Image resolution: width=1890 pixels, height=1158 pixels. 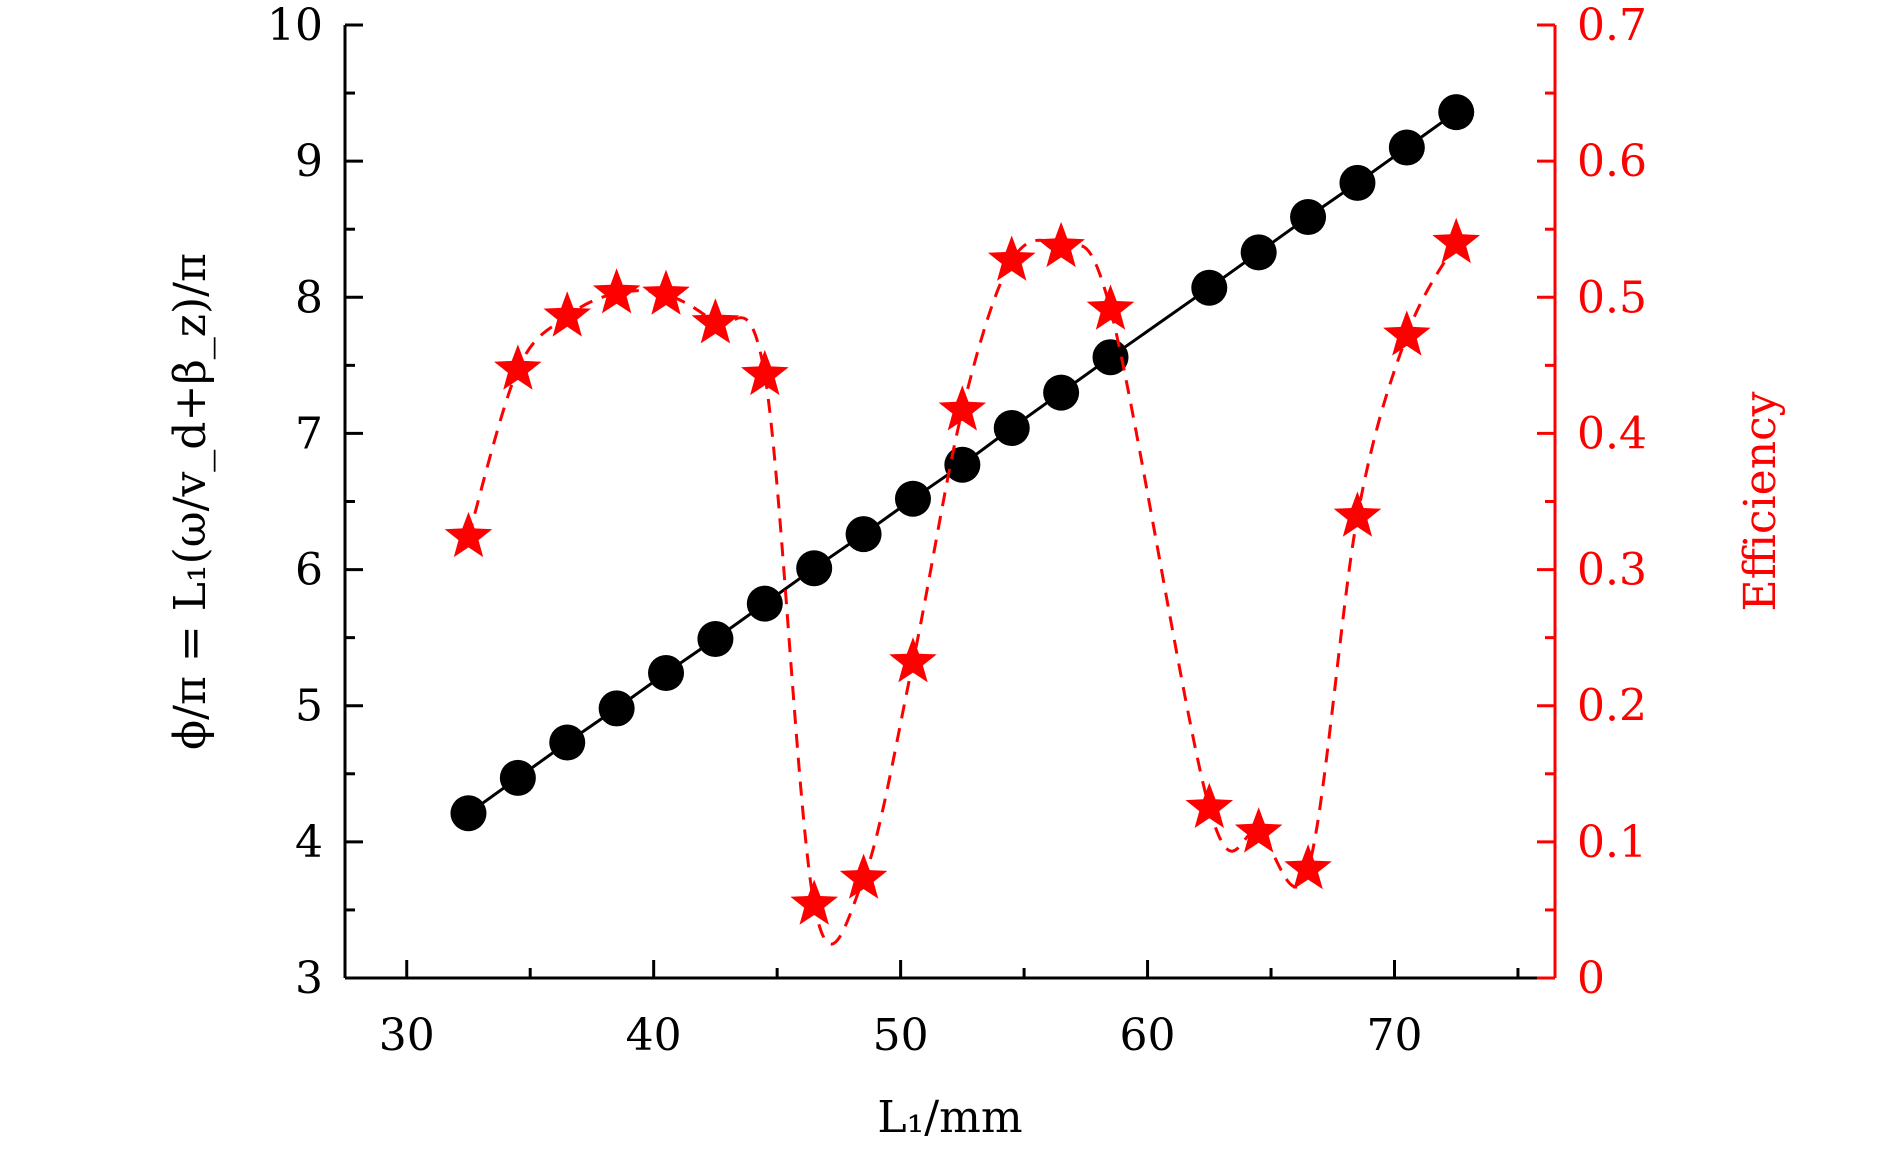 I want to click on y2-axis-title: Efficiency, so click(x=1760, y=501).